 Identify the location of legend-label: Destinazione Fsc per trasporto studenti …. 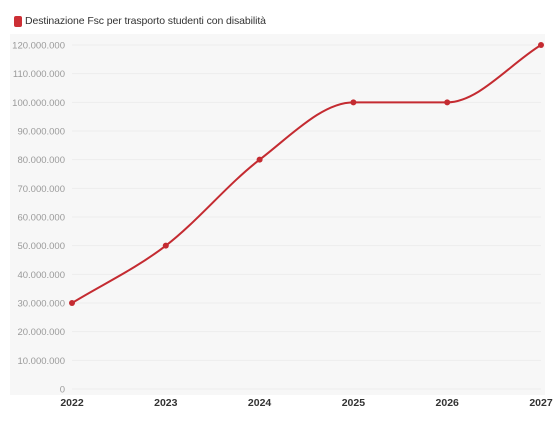
(145, 21).